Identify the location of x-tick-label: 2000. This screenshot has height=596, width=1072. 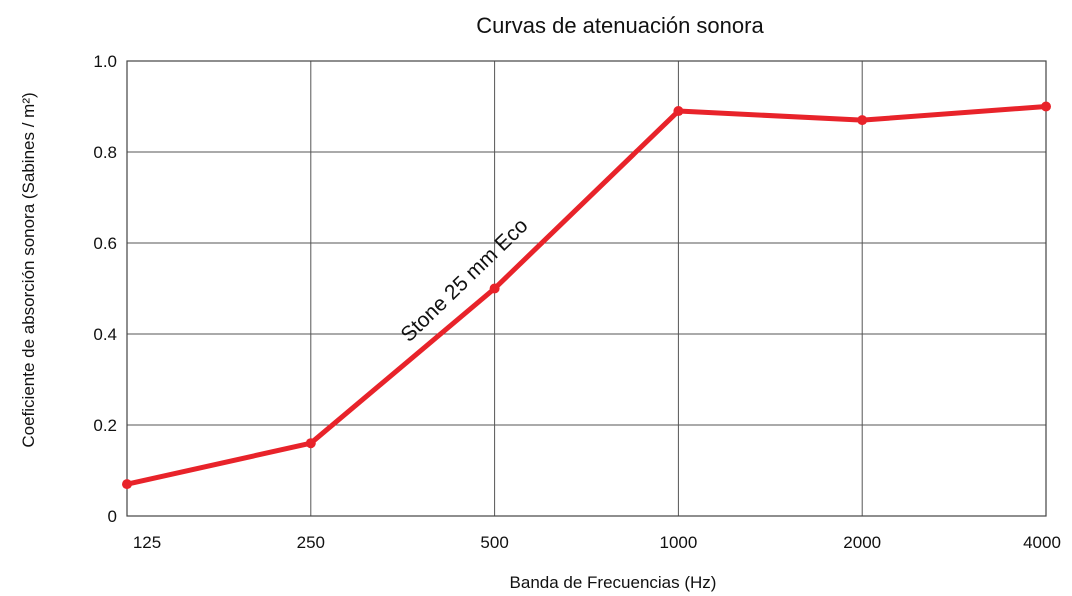
(862, 542).